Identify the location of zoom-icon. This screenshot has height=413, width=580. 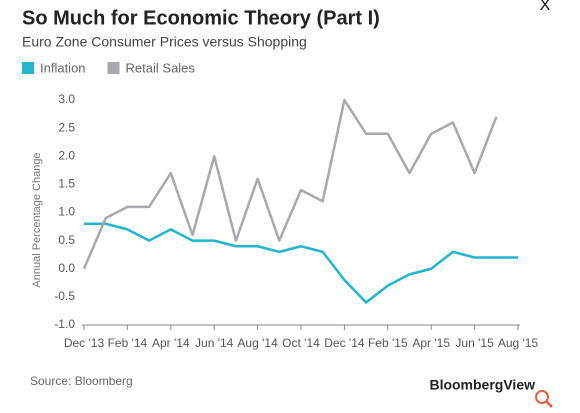
(544, 399).